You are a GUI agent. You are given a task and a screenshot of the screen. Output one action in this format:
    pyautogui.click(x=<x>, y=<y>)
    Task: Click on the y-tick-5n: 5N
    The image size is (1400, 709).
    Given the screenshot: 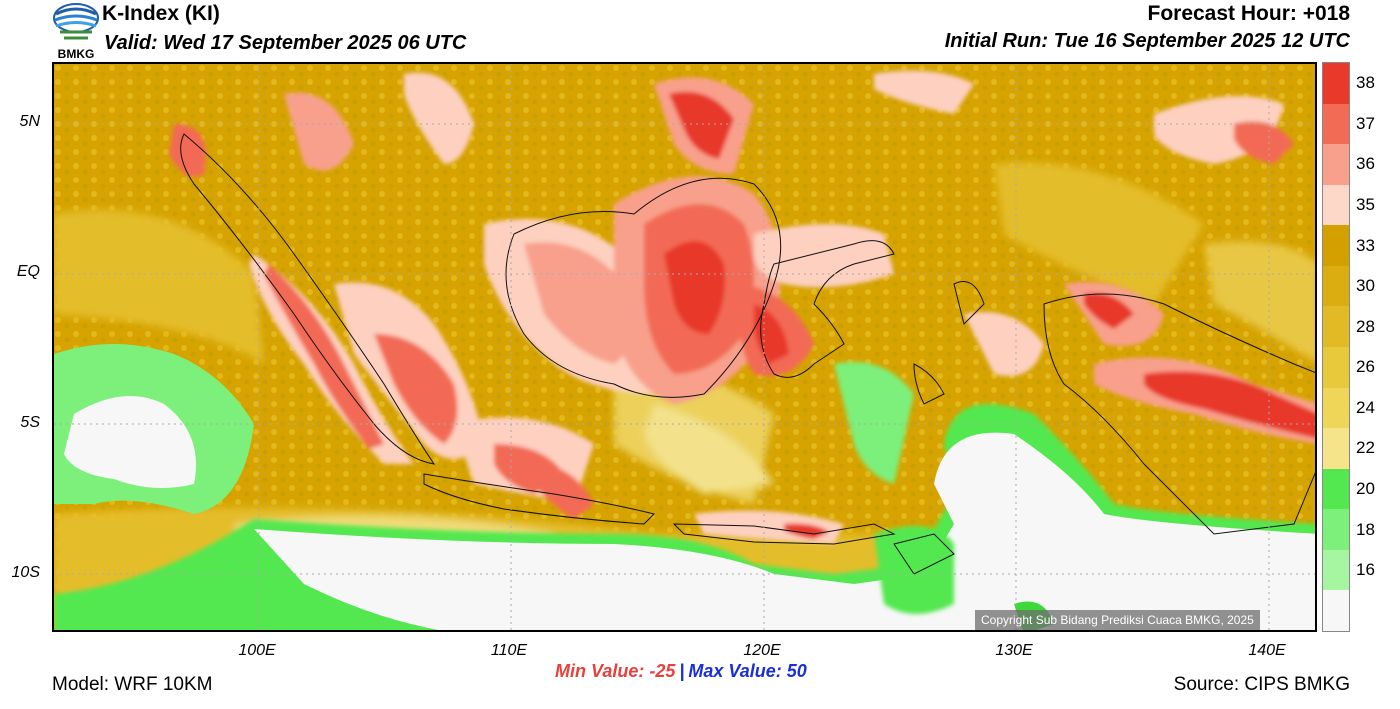 What is the action you would take?
    pyautogui.click(x=29, y=121)
    